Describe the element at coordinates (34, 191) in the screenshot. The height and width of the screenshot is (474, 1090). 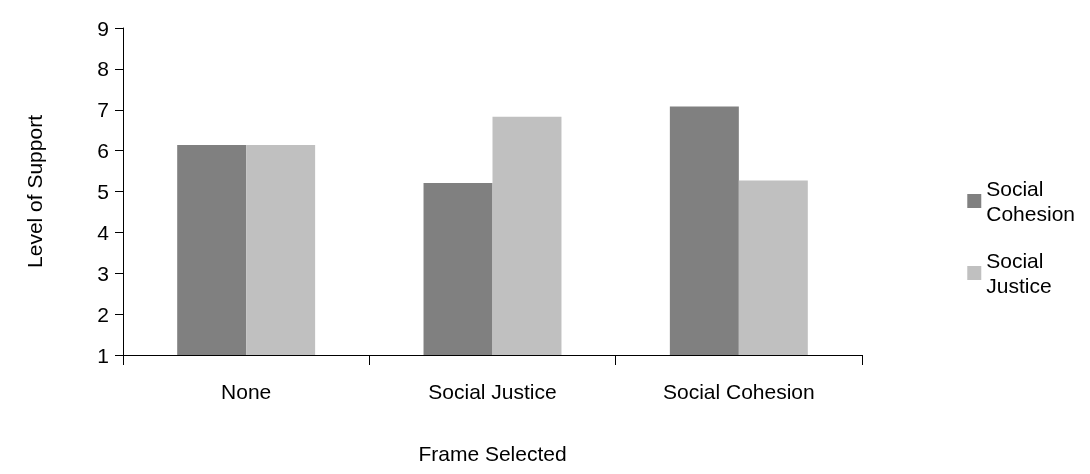
I see `y-axis-title: Level of Support` at that location.